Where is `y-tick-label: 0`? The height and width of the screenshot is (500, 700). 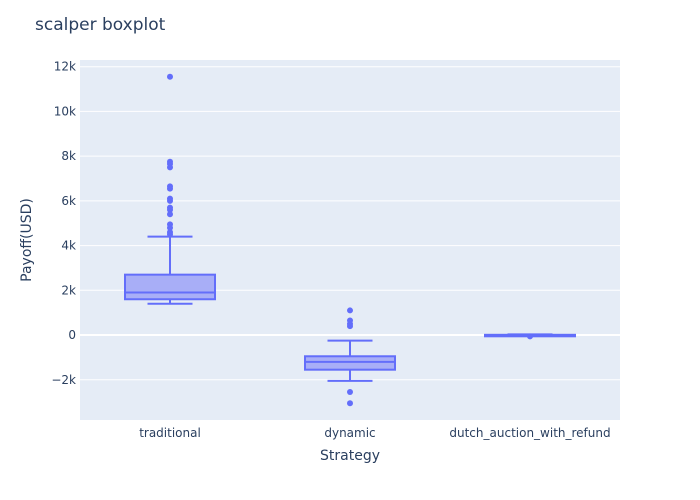 y-tick-label: 0 is located at coordinates (72, 335).